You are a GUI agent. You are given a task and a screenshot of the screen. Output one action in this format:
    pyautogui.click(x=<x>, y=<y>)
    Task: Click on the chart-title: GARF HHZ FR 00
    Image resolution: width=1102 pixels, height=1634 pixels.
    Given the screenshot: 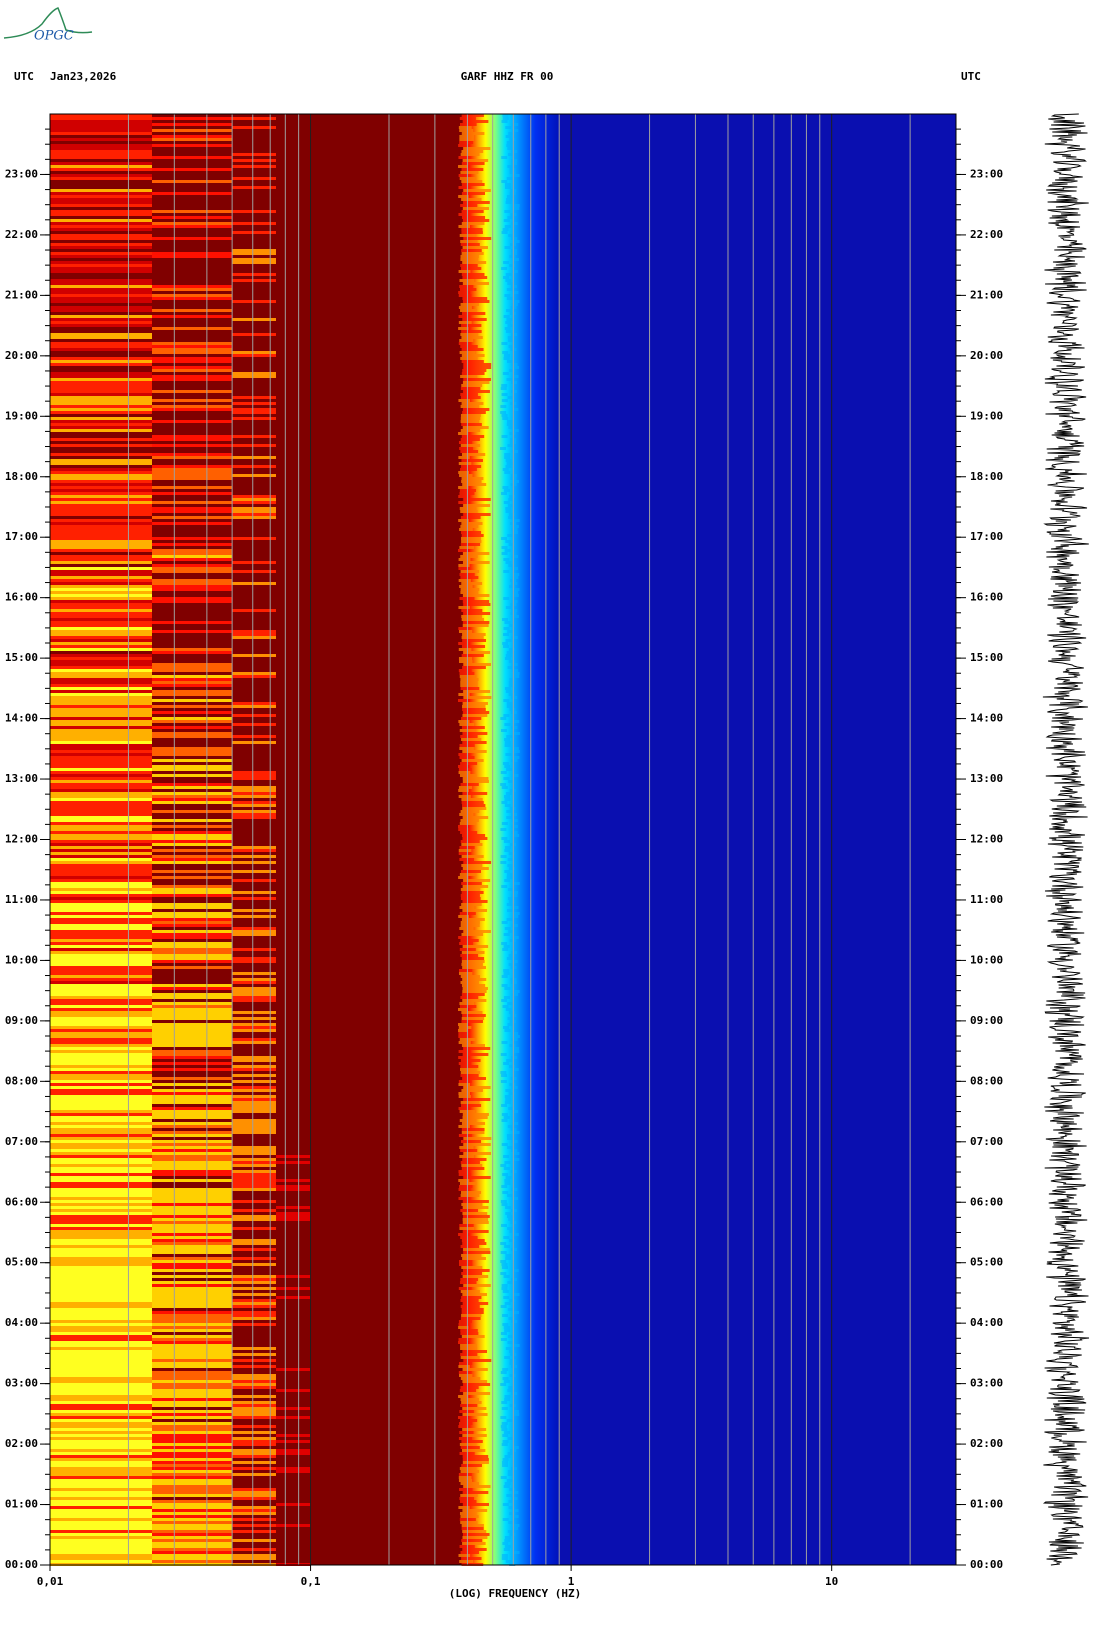 What is the action you would take?
    pyautogui.click(x=507, y=76)
    